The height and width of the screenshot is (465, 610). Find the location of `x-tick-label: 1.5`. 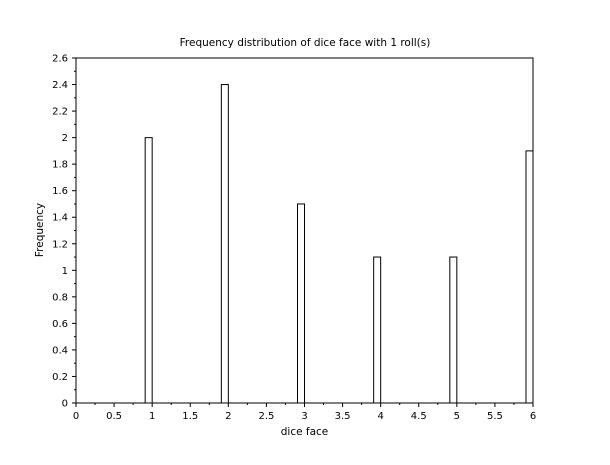

x-tick-label: 1.5 is located at coordinates (190, 416).